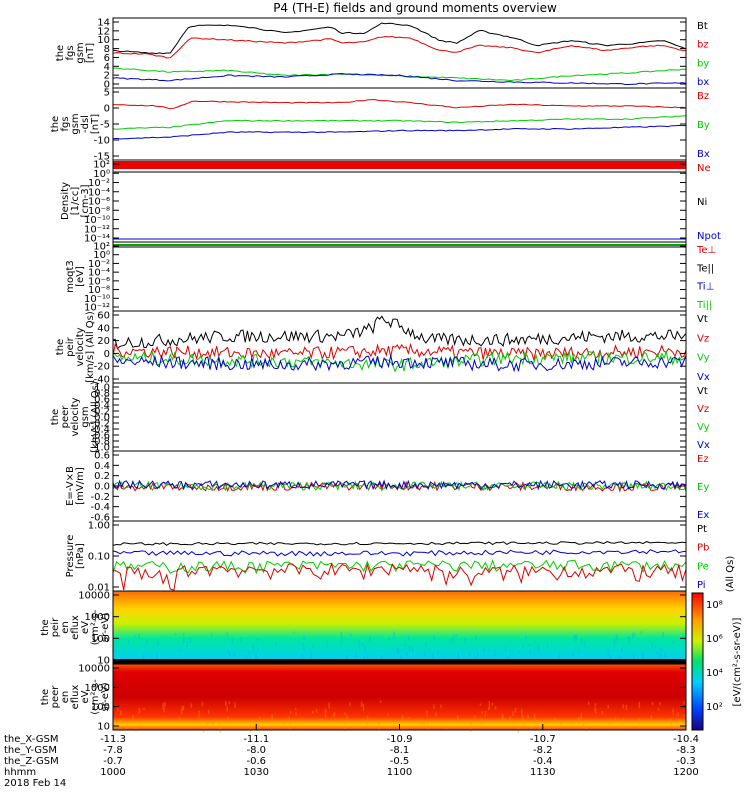  Describe the element at coordinates (107, 67) in the screenshot. I see `y-tick-label: 4` at that location.